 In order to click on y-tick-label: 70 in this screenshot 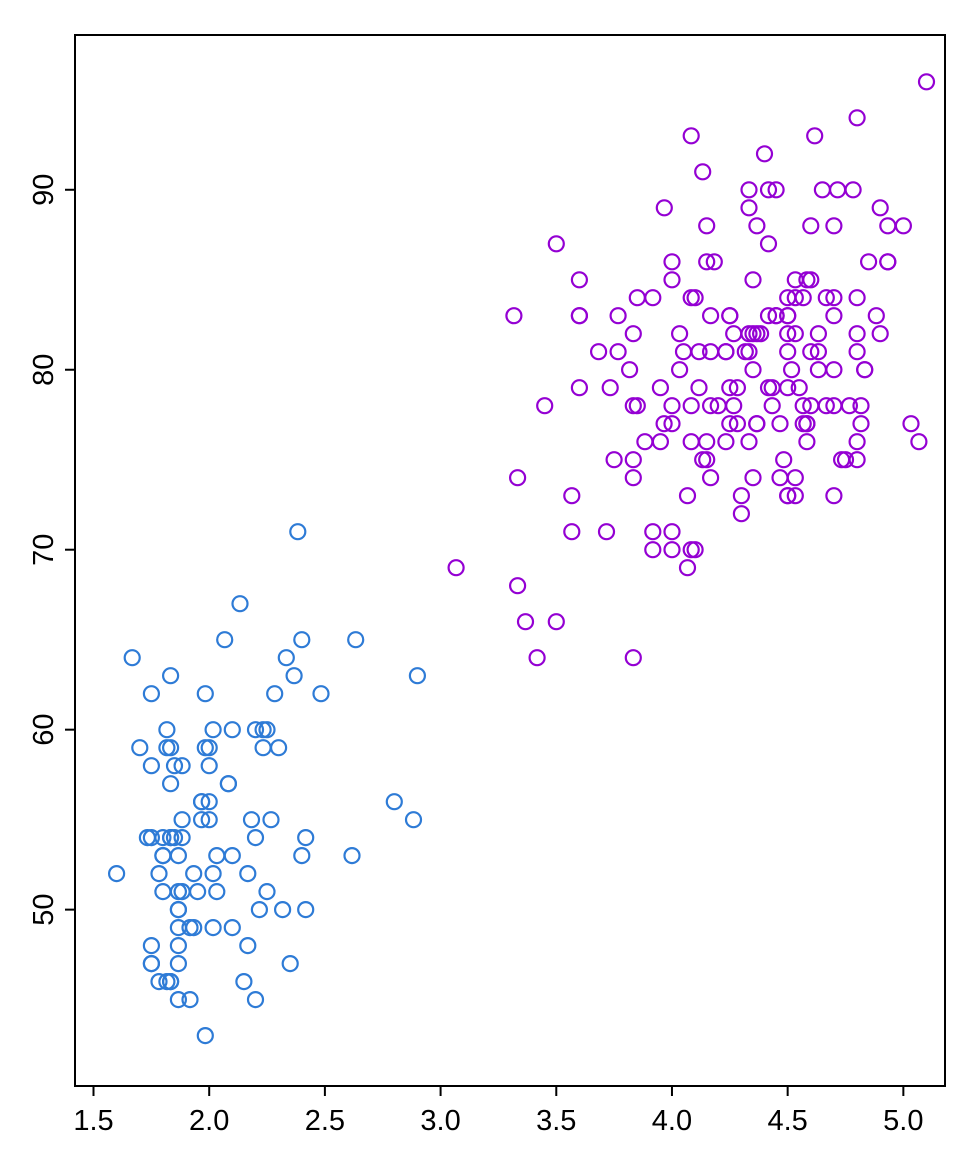, I will do `click(44, 550)`.